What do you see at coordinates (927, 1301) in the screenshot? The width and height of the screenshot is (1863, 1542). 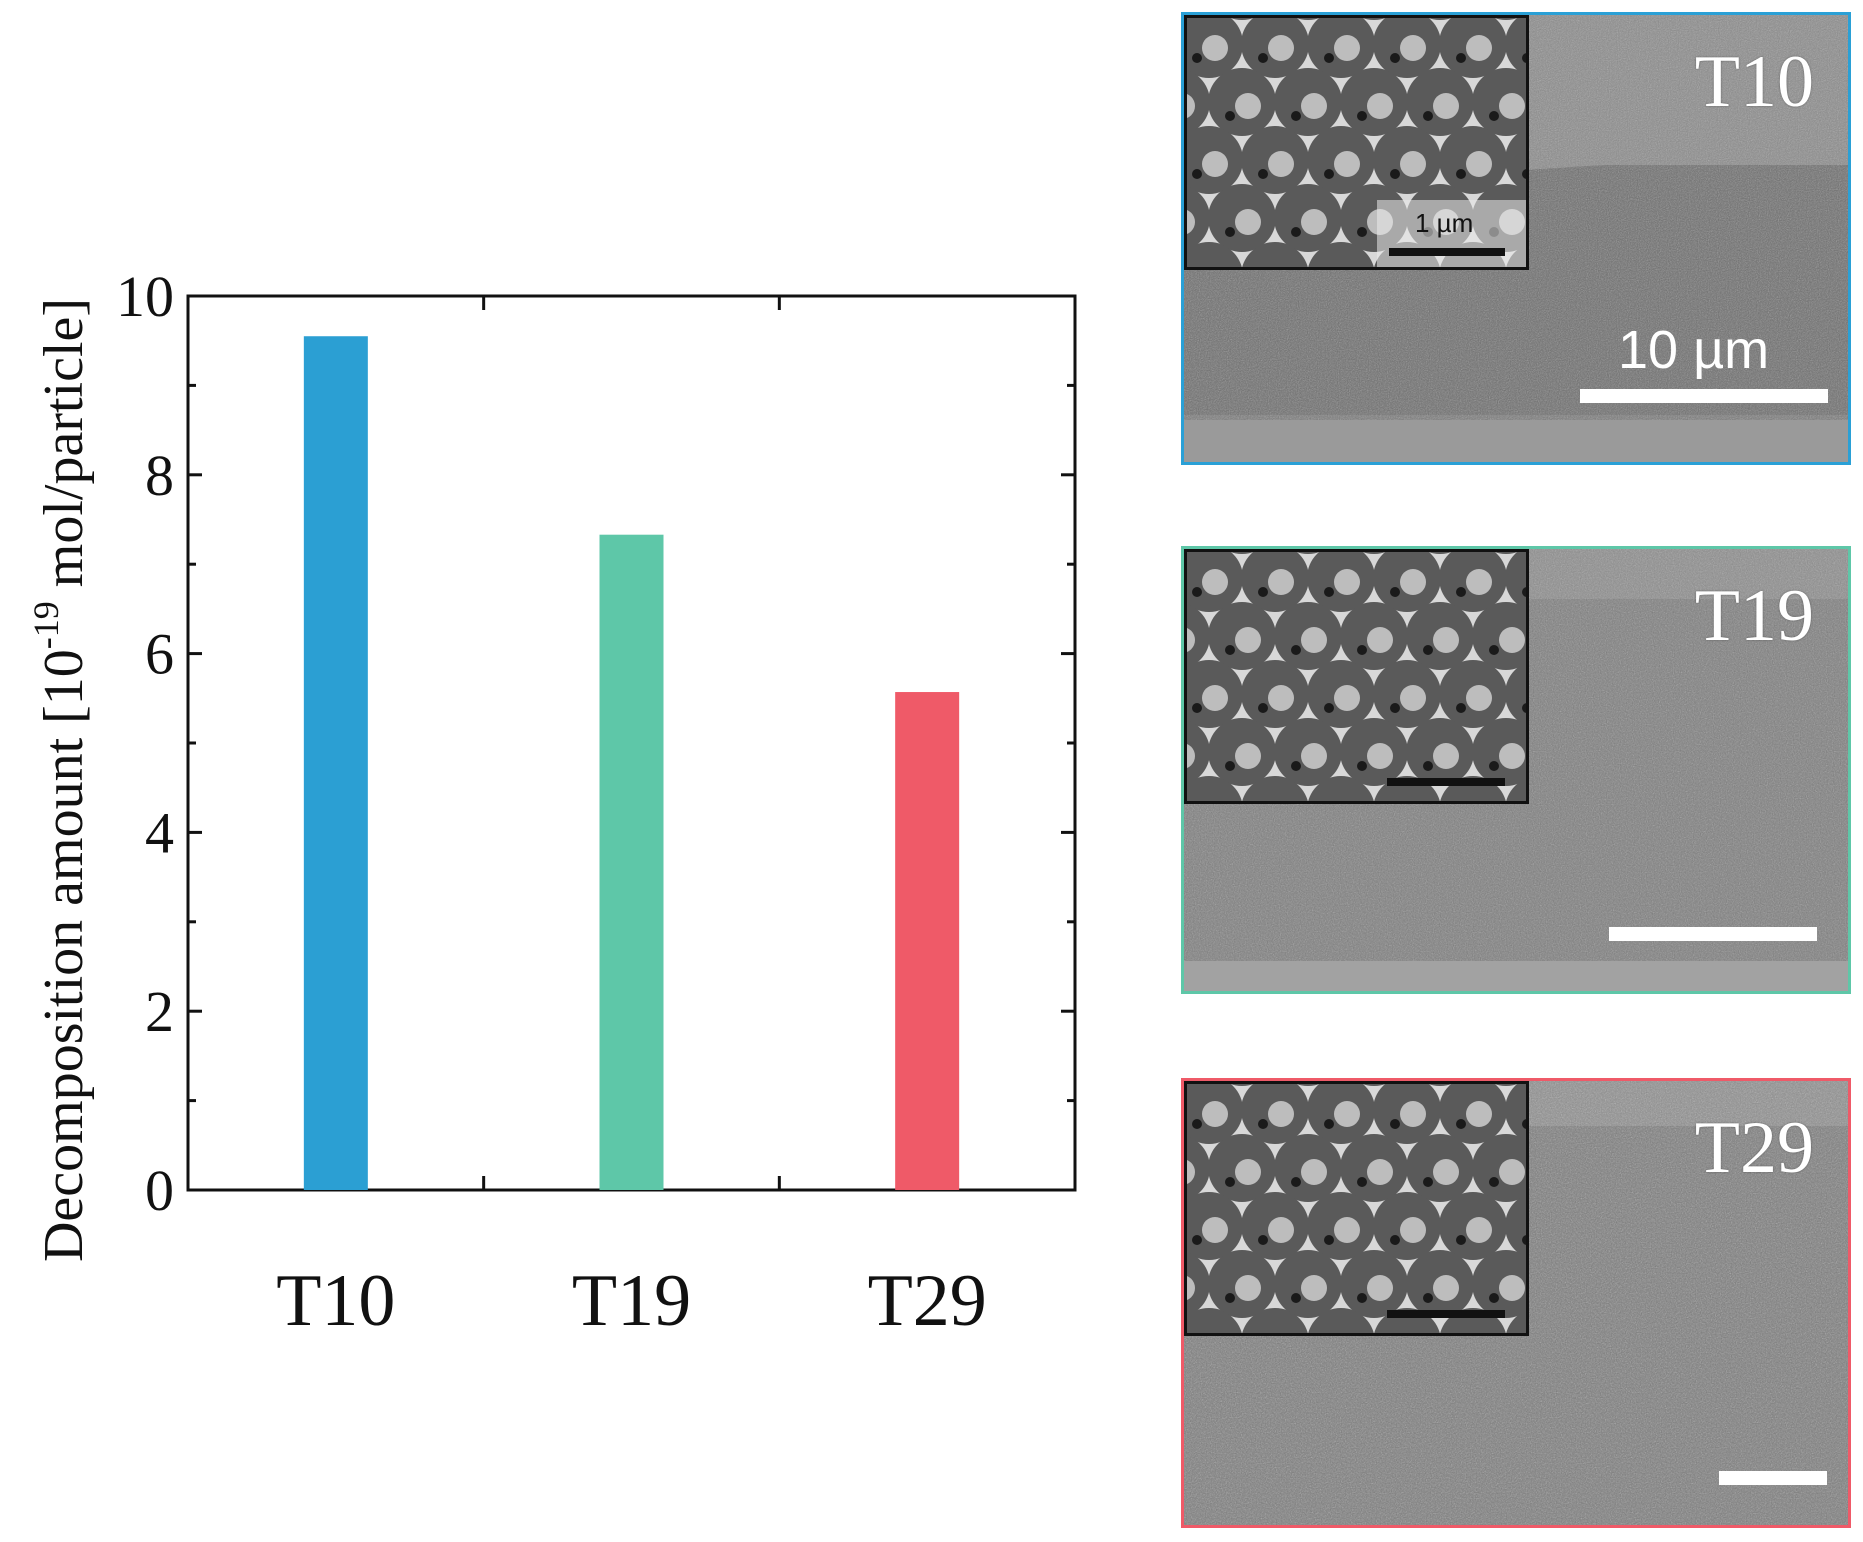 I see `x-tick-label: T29` at bounding box center [927, 1301].